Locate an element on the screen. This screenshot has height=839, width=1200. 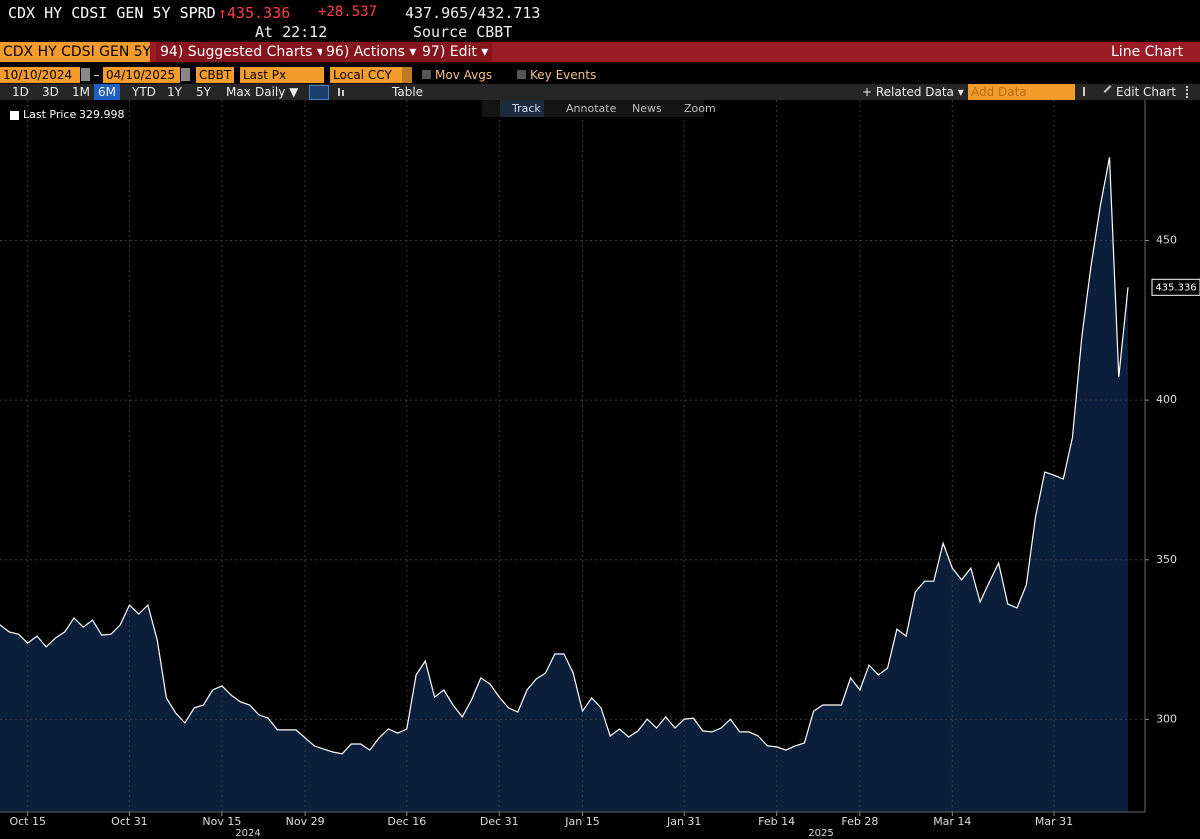
period-button: YTD is located at coordinates (144, 92).